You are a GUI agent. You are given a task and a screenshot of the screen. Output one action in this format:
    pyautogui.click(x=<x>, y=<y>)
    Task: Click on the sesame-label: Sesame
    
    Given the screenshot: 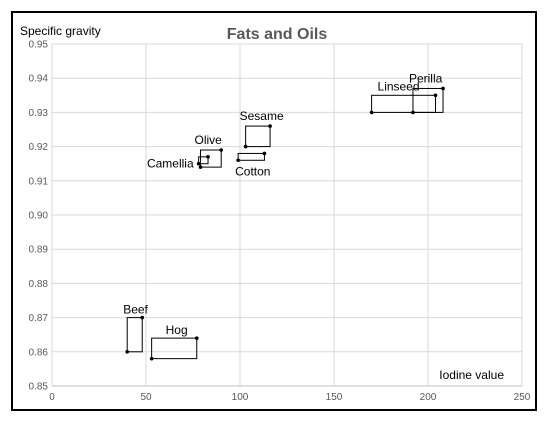 What is the action you would take?
    pyautogui.click(x=262, y=116)
    